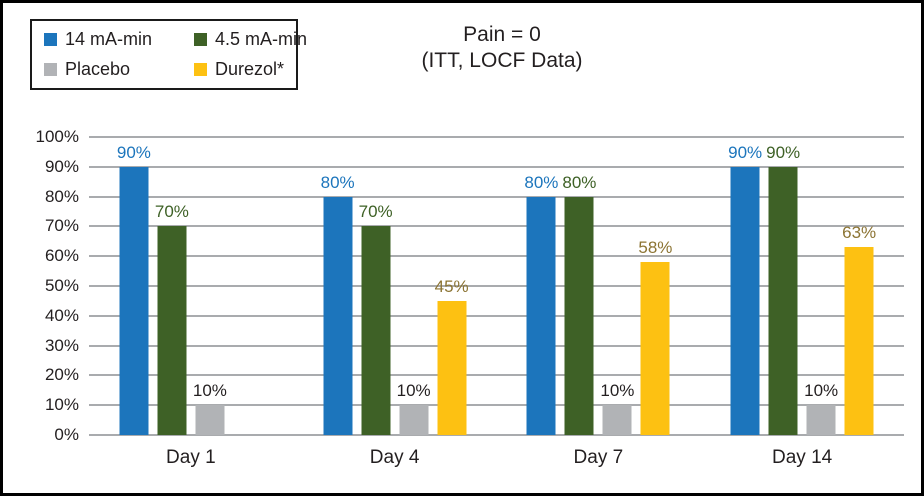  What do you see at coordinates (502, 48) in the screenshot?
I see `chart-title: Pain = 0 (ITT, LOCF Data)` at bounding box center [502, 48].